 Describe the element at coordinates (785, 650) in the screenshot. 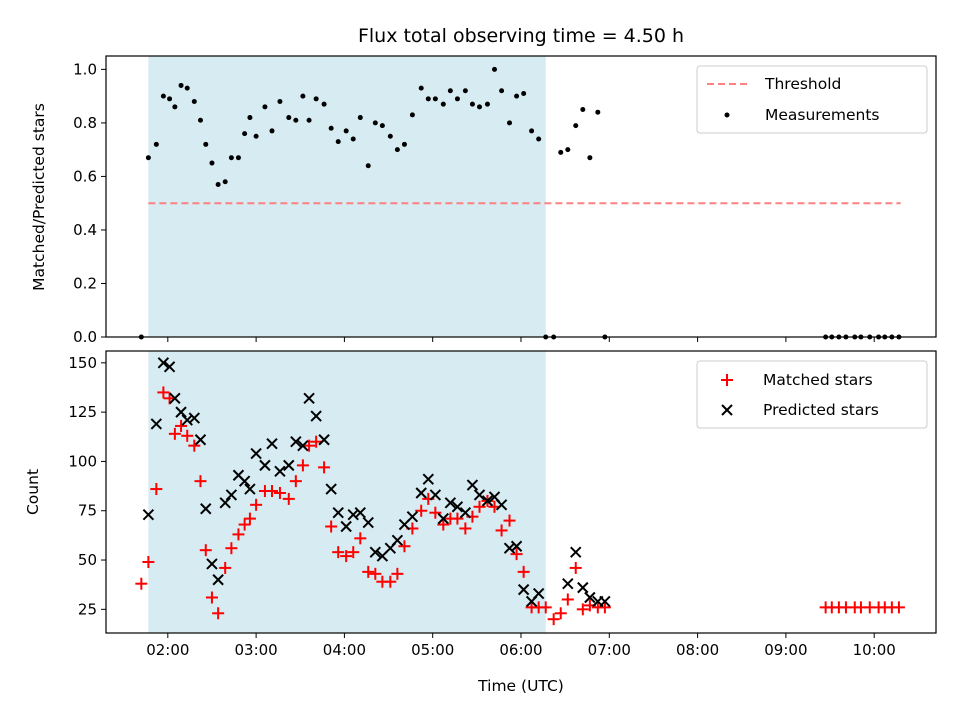

I see `x-tick-label: 09:00` at that location.